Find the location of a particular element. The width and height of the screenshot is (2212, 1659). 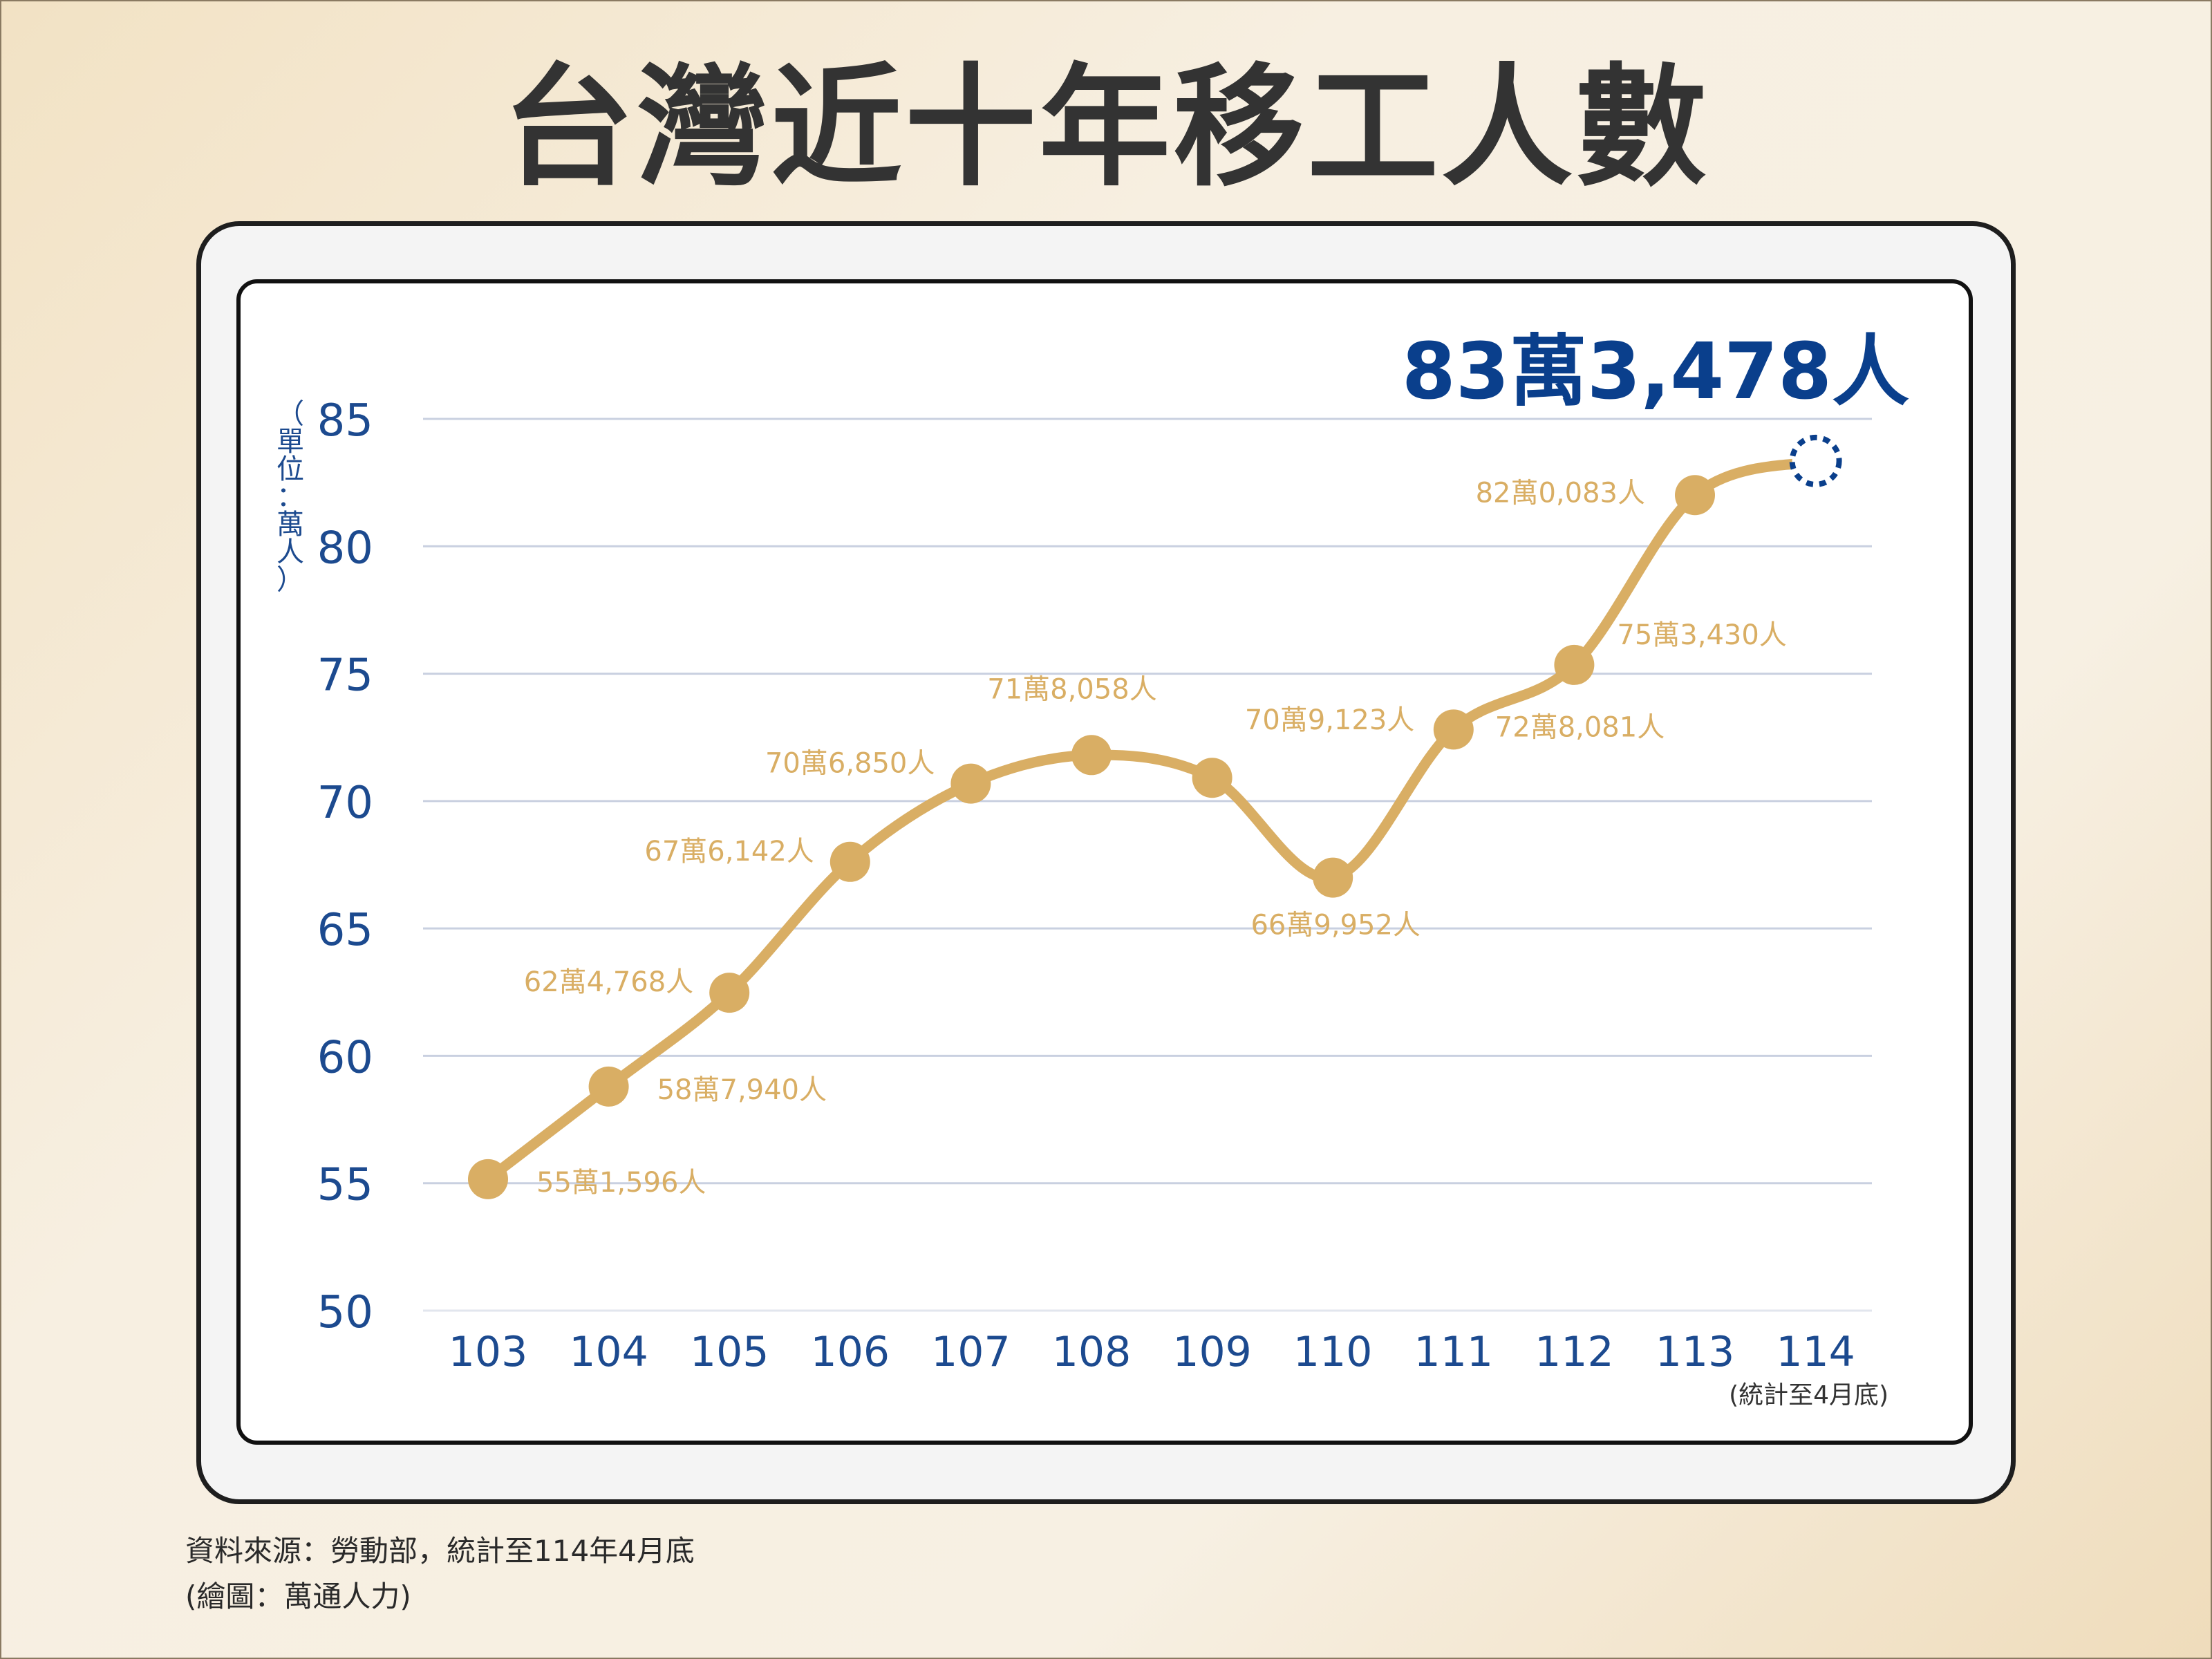

data-label-103: 55萬1,596人 is located at coordinates (621, 1183).